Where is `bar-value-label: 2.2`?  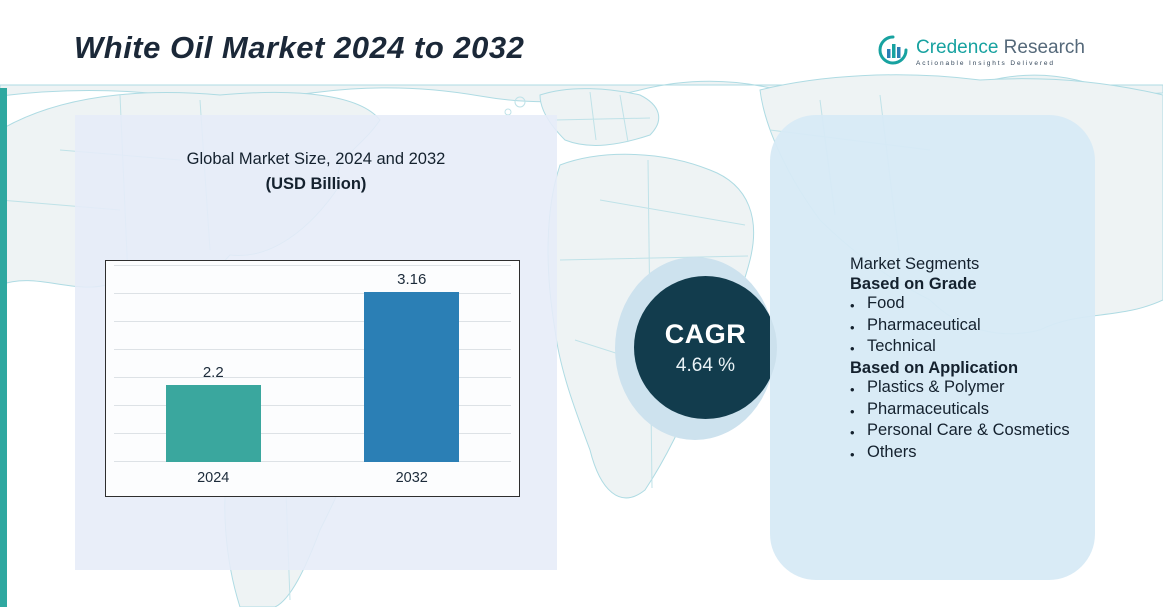 bar-value-label: 2.2 is located at coordinates (213, 372).